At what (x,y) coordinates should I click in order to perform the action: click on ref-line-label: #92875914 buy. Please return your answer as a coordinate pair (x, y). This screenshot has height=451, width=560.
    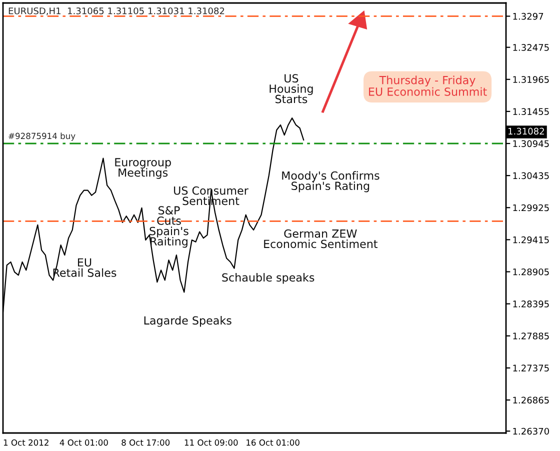
    Looking at the image, I should click on (42, 136).